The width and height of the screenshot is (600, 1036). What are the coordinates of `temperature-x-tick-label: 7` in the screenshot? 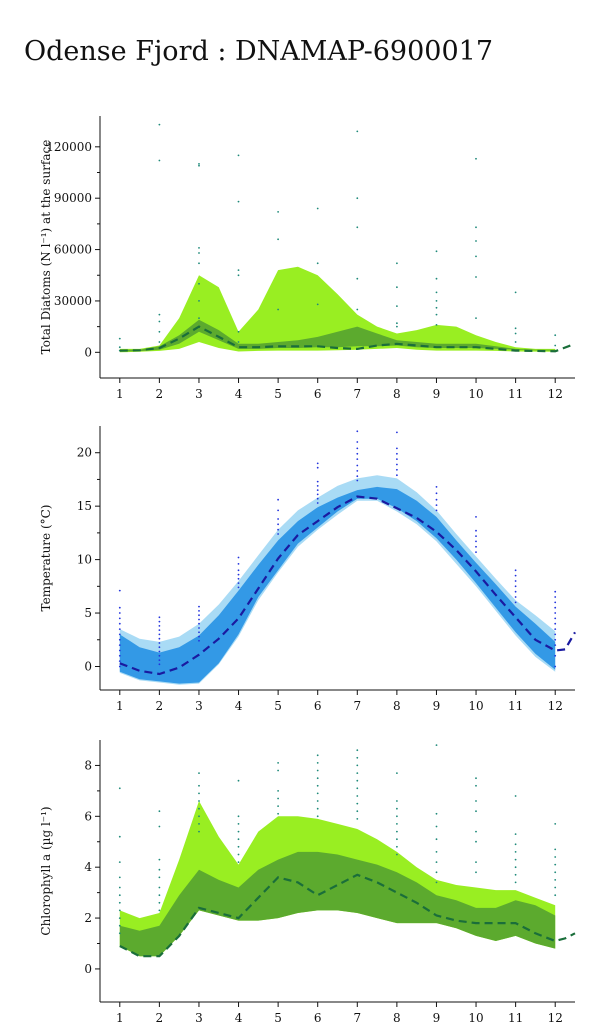 It's located at (357, 706).